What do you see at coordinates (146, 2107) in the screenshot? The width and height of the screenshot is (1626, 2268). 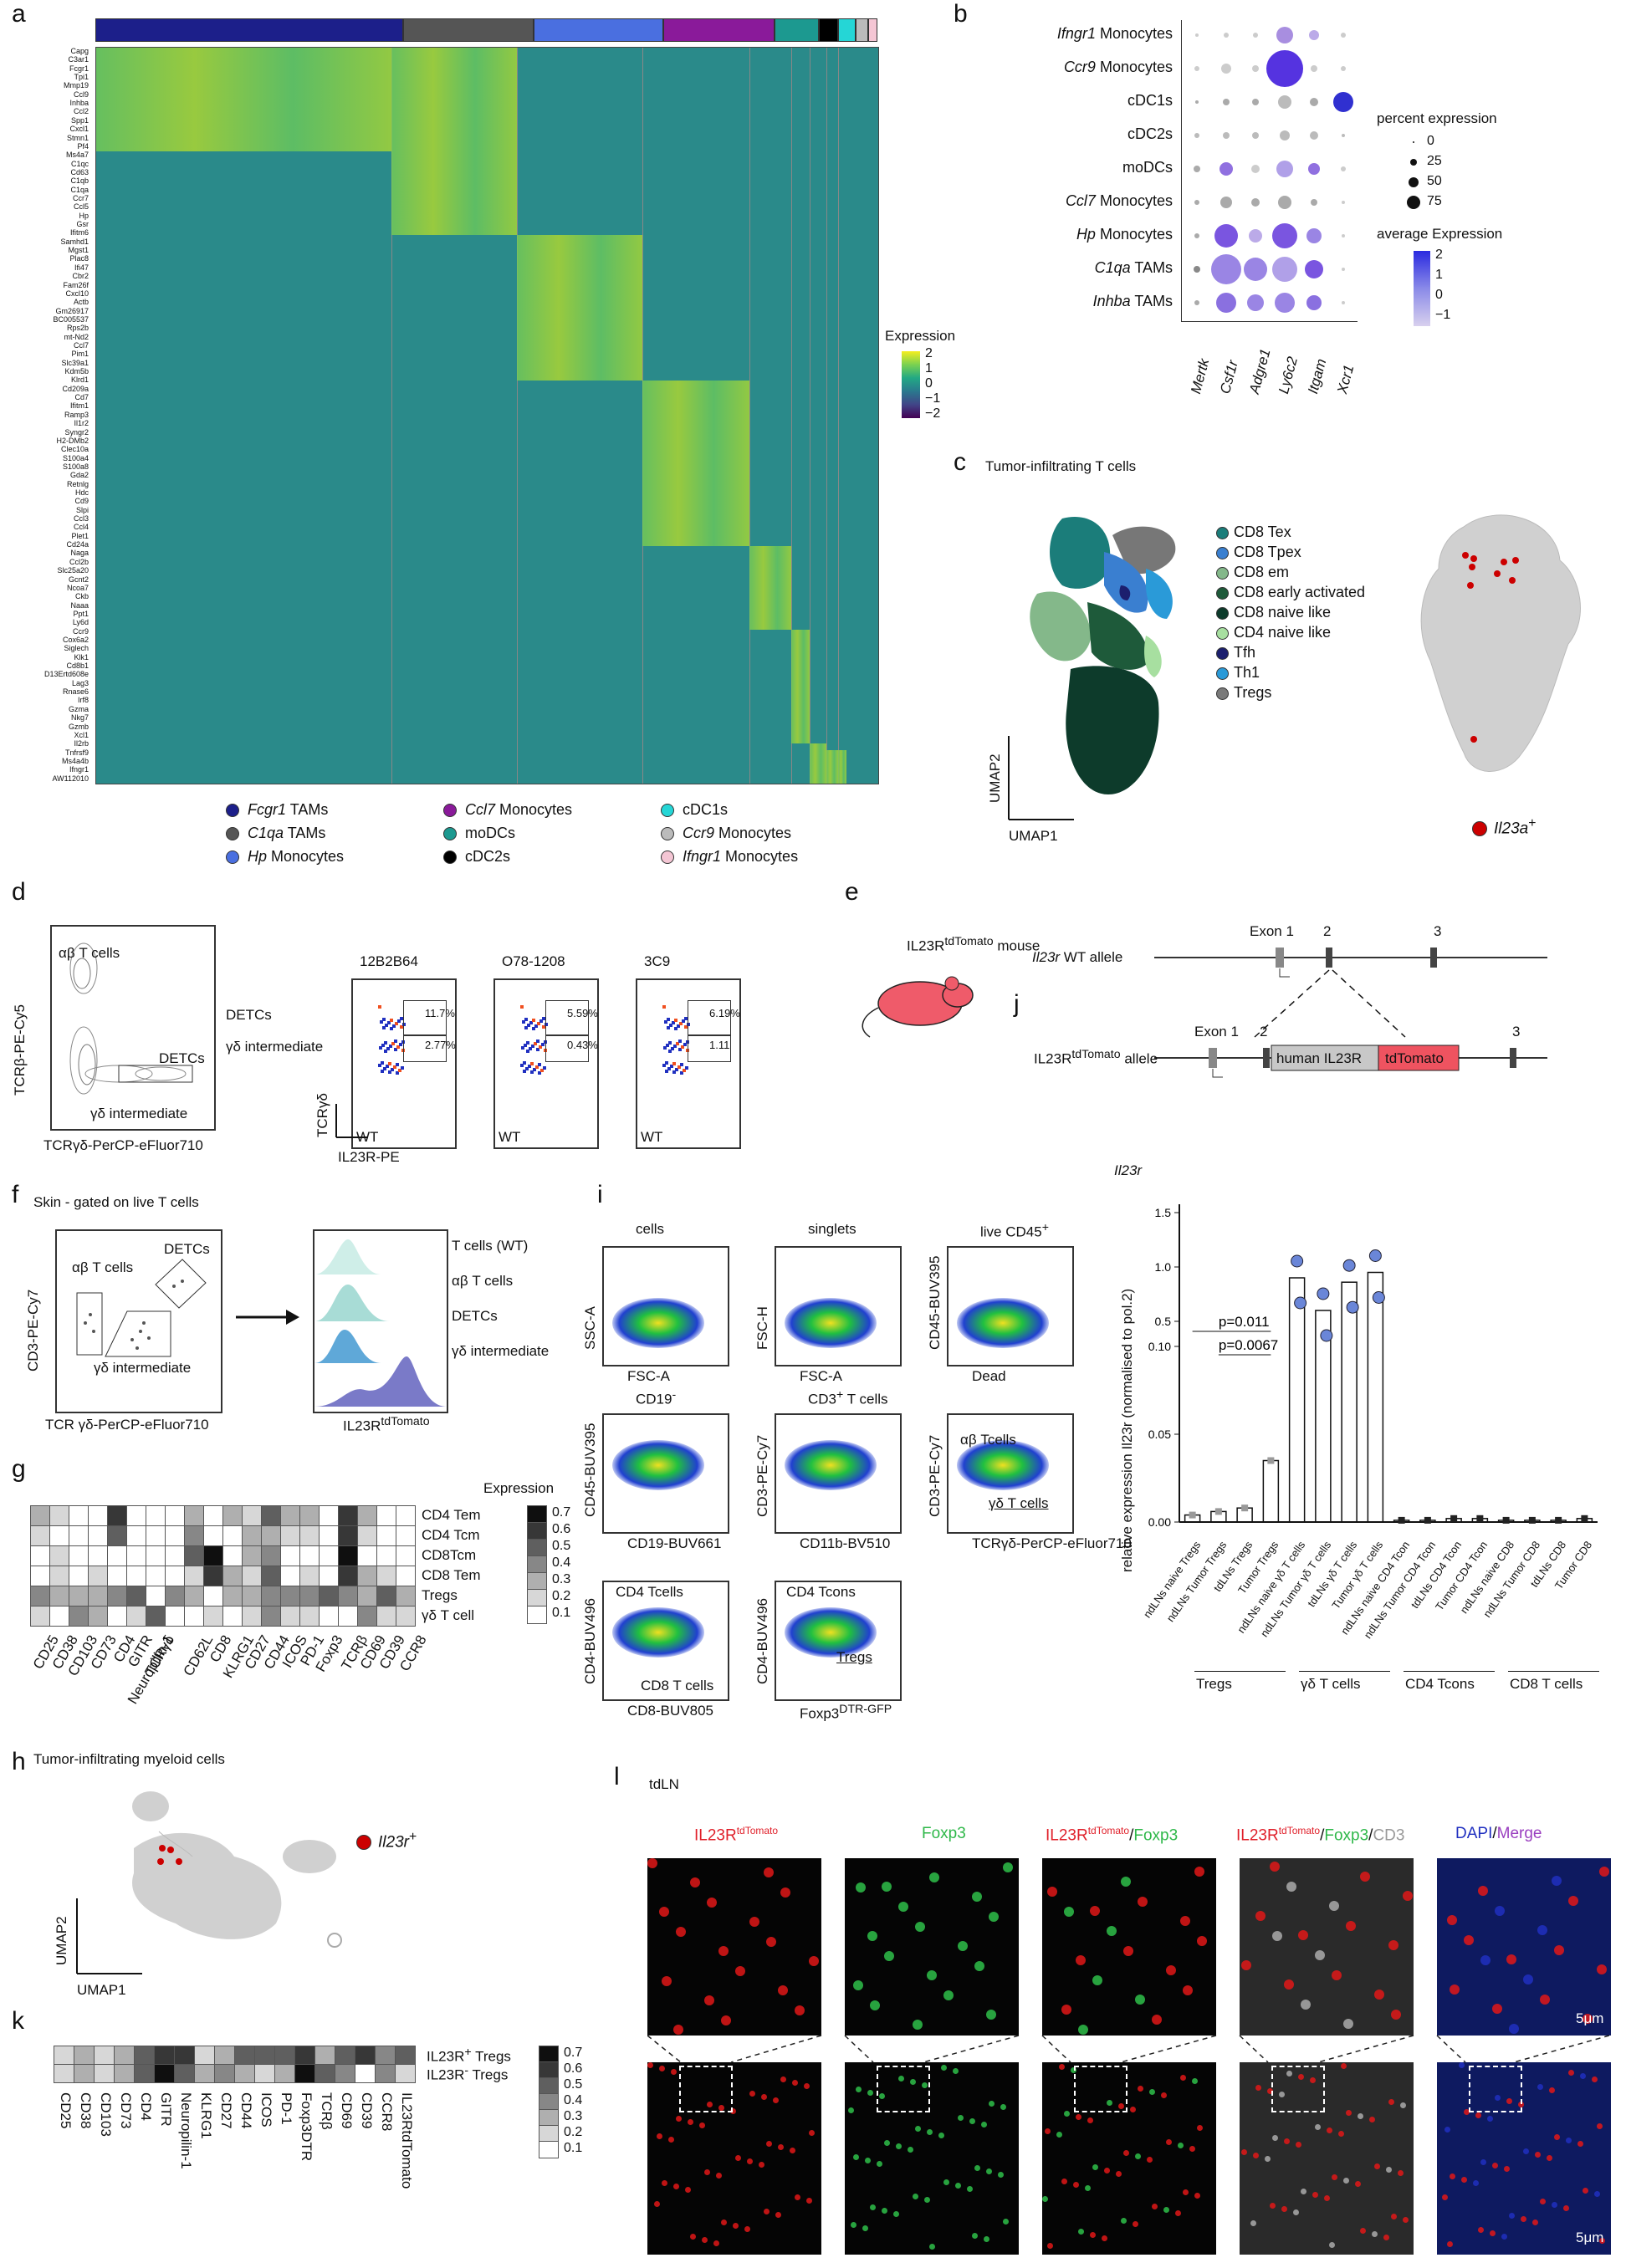 I see `k-column-label: CD4` at bounding box center [146, 2107].